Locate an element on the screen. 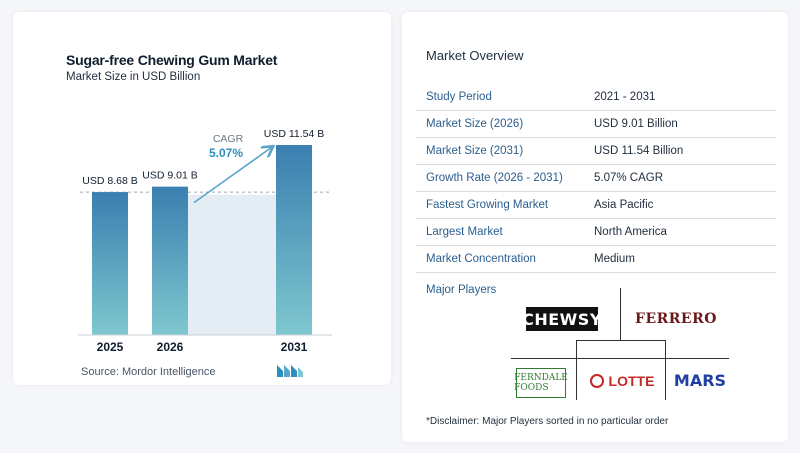  brand-logo-chewsy: CHEWSY is located at coordinates (561, 319).